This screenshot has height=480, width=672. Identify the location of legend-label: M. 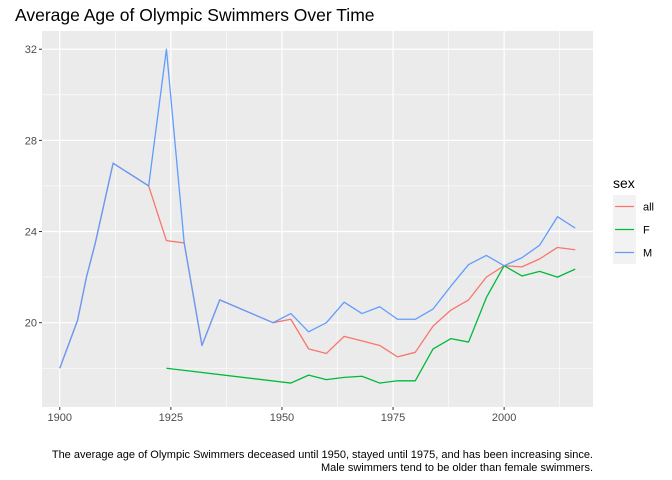
(647, 254).